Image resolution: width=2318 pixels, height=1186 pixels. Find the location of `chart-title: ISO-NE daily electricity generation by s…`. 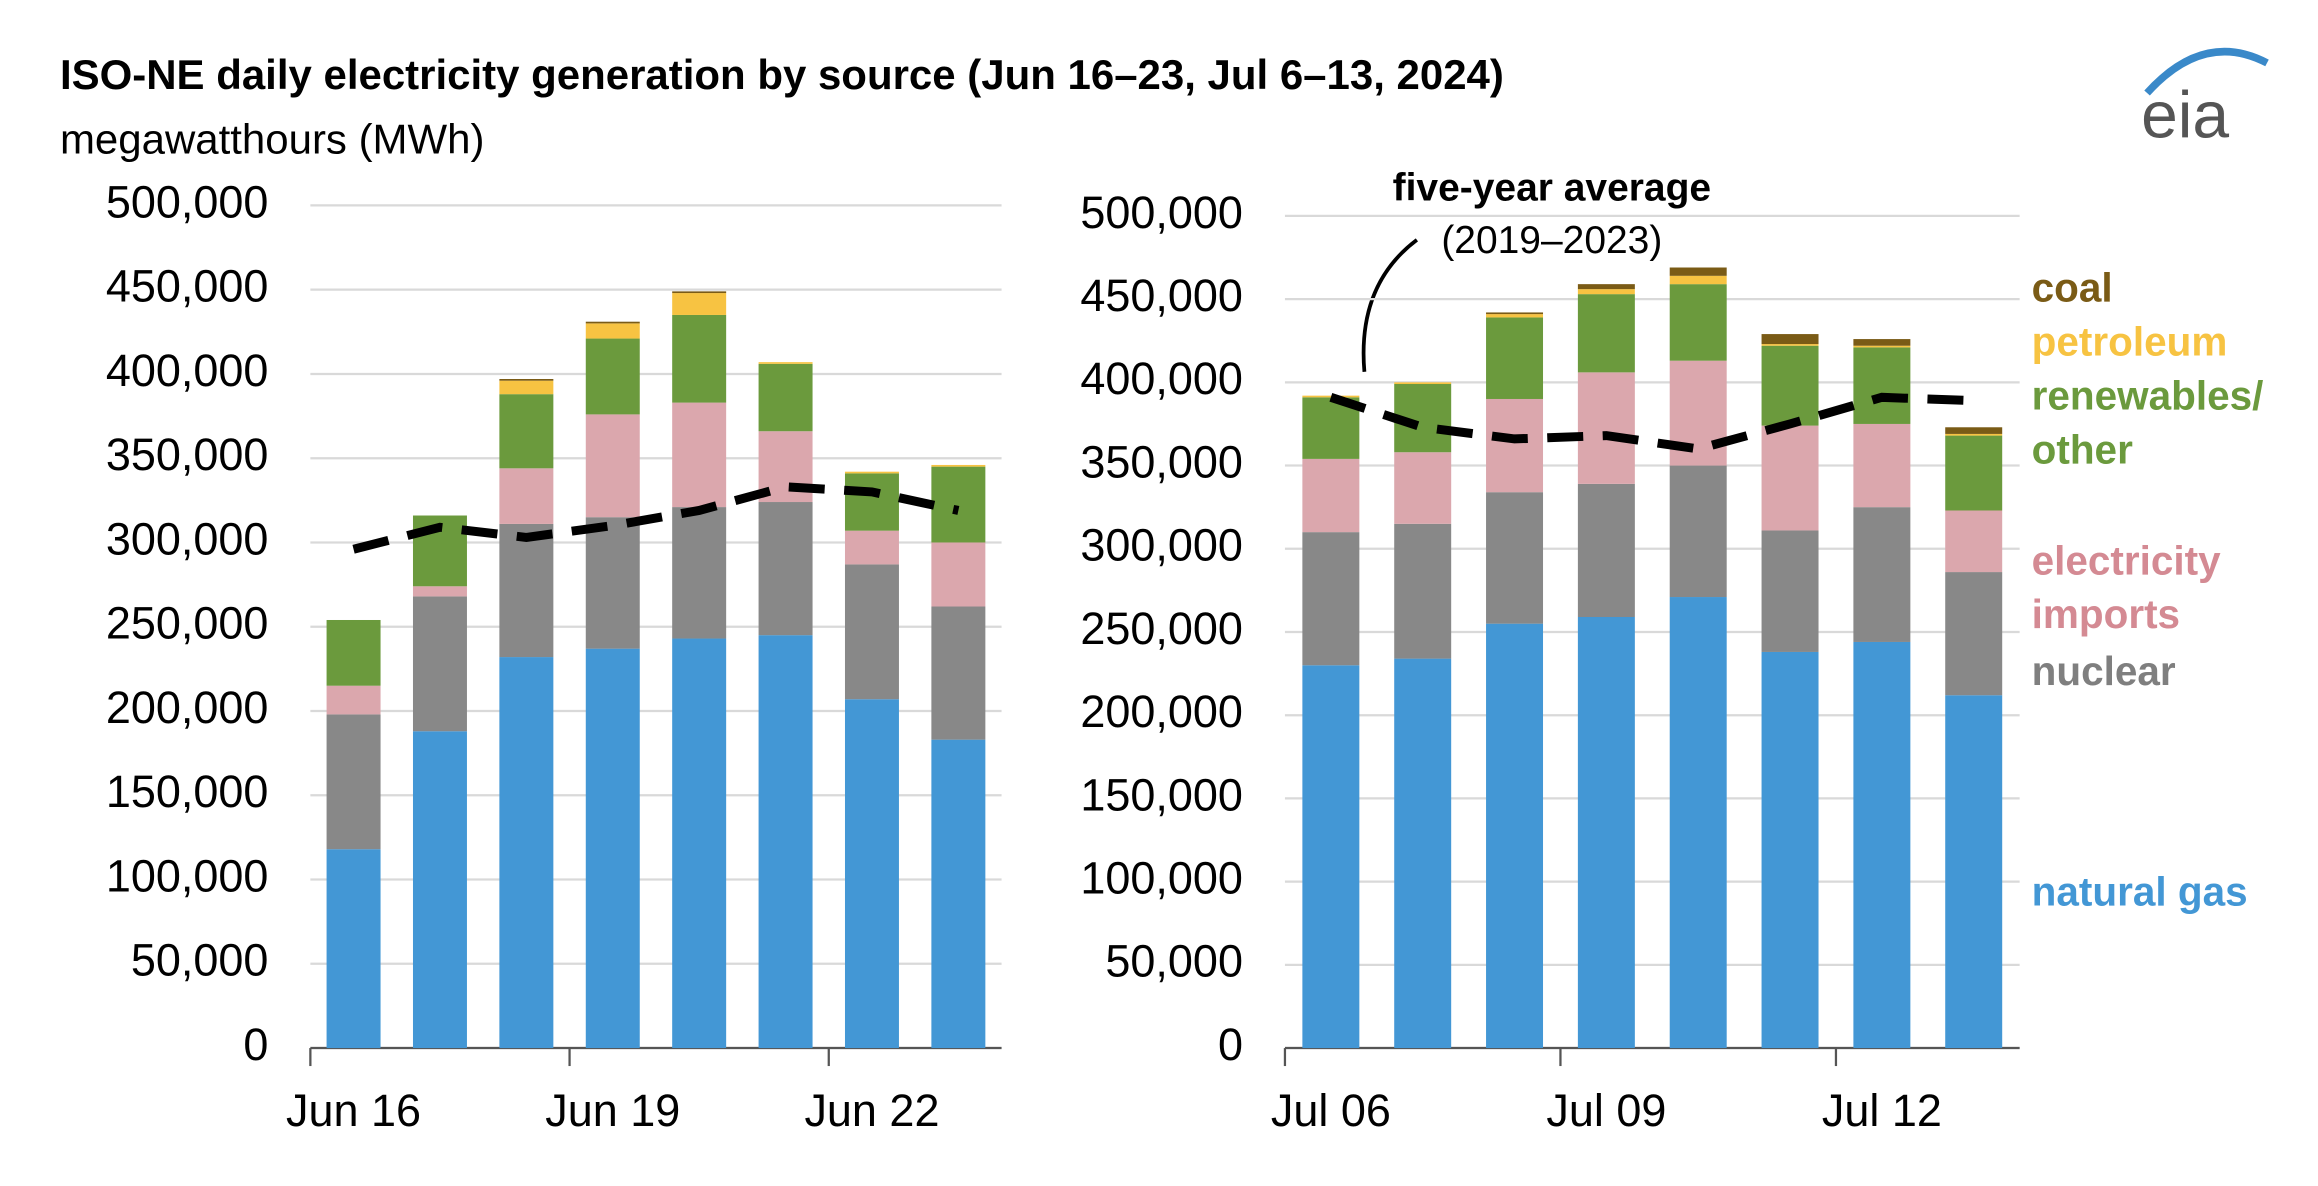

chart-title: ISO-NE daily electricity generation by s… is located at coordinates (782, 74).